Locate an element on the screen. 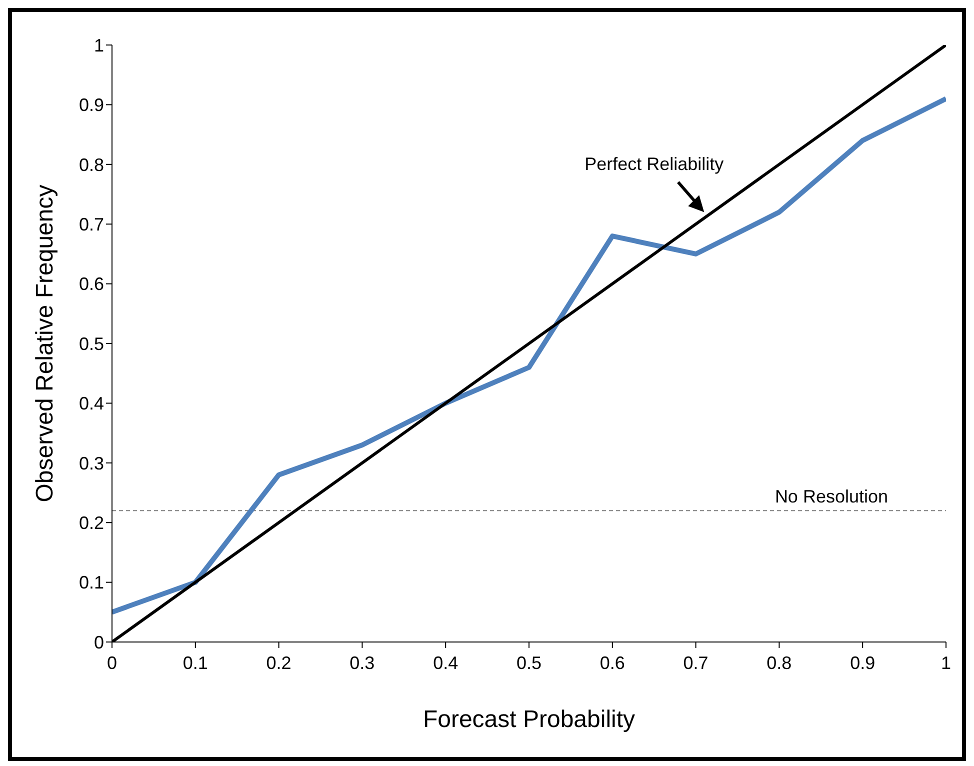  annotation: Perfect Reliability is located at coordinates (654, 164).